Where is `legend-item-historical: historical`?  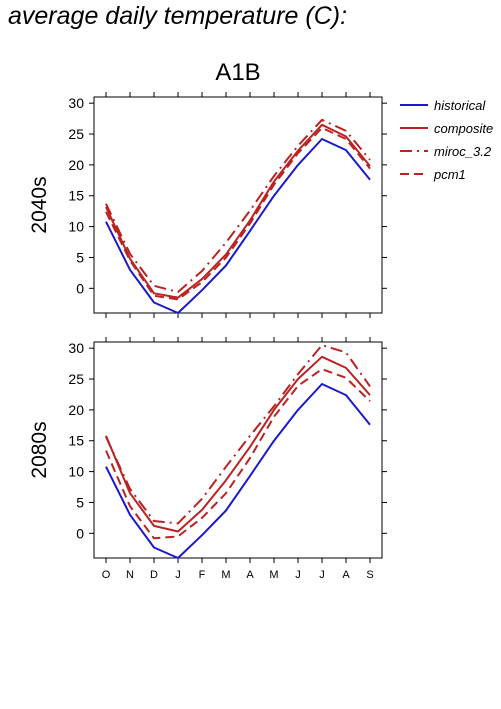
legend-item-historical: historical is located at coordinates (443, 105).